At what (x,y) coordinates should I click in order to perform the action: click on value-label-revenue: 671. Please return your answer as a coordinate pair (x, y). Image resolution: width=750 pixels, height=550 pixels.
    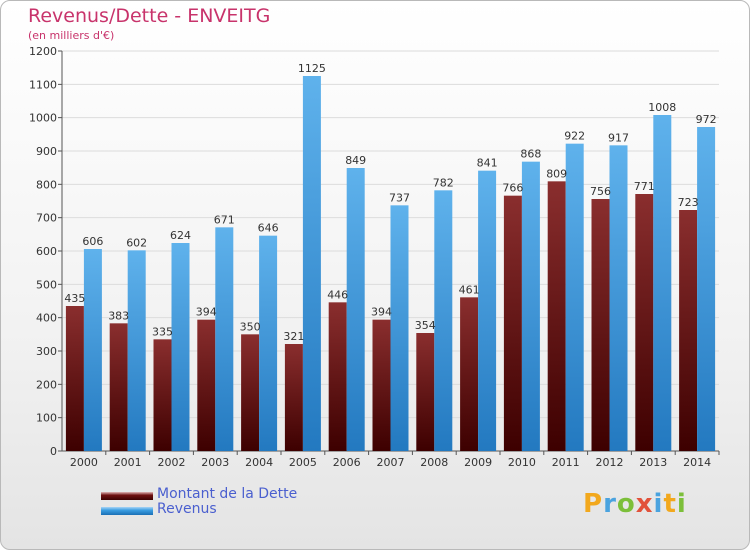
    Looking at the image, I should click on (224, 219).